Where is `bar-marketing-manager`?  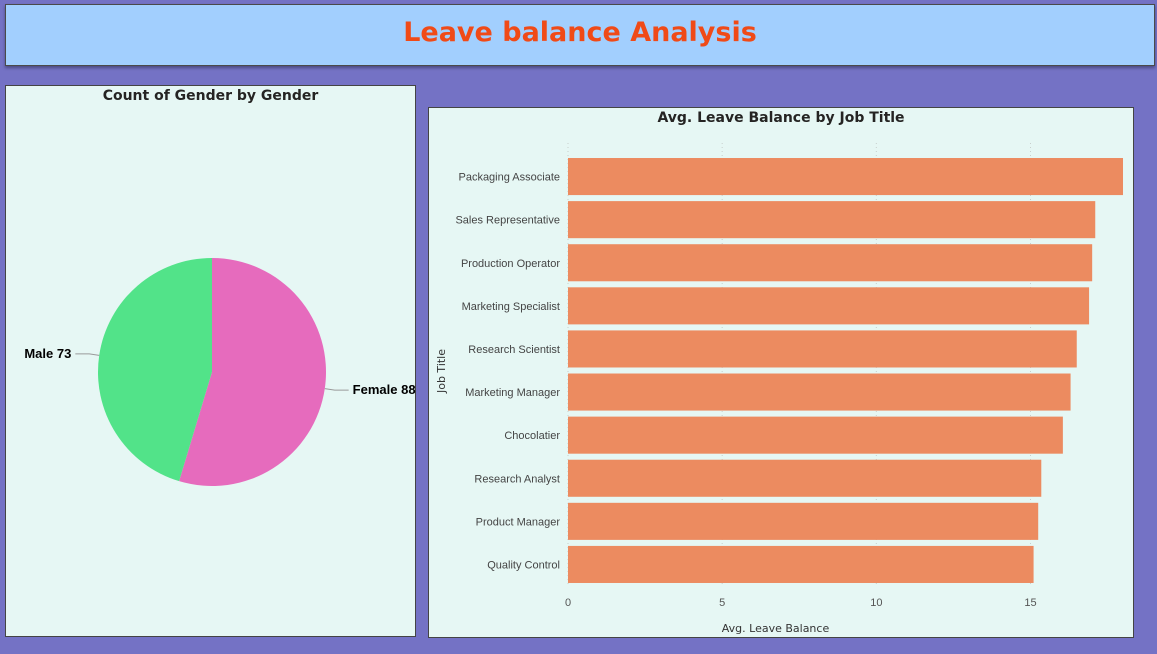 bar-marketing-manager is located at coordinates (819, 392).